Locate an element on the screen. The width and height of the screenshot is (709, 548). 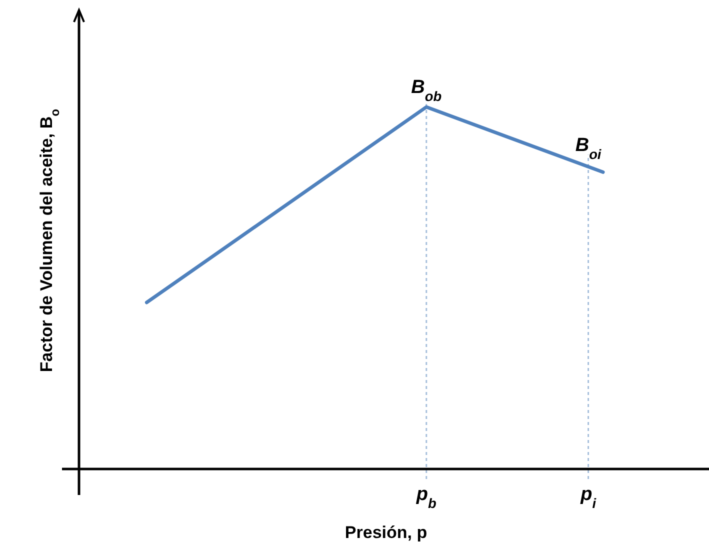
x-tick-label: p$_{i}$ is located at coordinates (589, 497).